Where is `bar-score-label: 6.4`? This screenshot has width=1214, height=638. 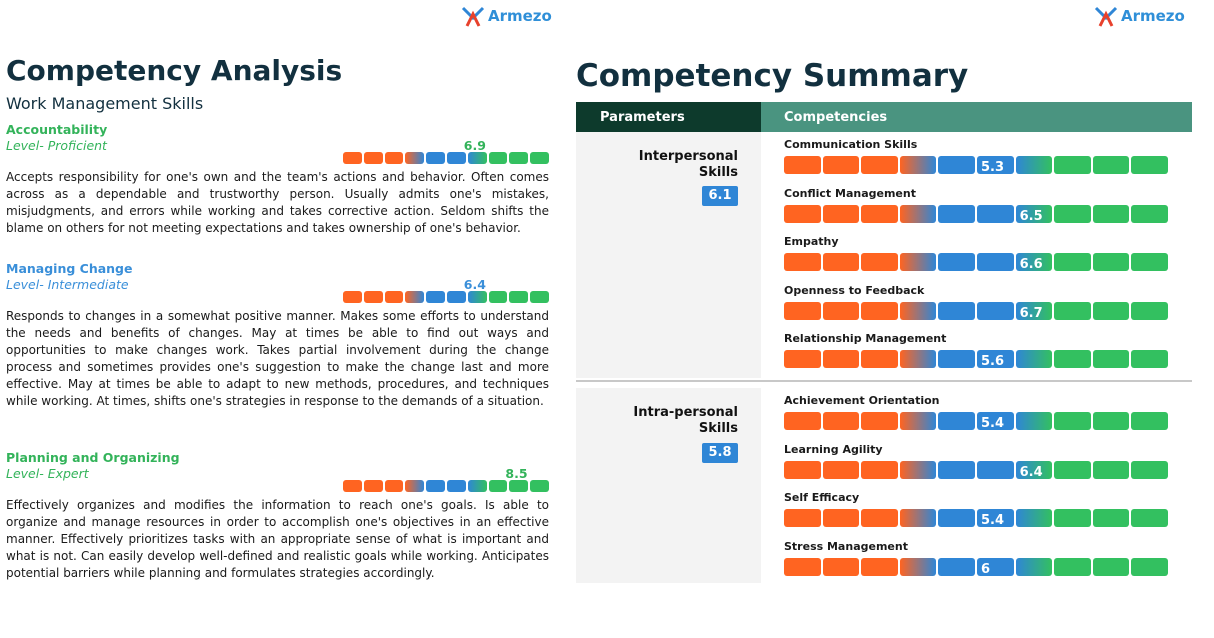
bar-score-label: 6.4 is located at coordinates (1031, 472).